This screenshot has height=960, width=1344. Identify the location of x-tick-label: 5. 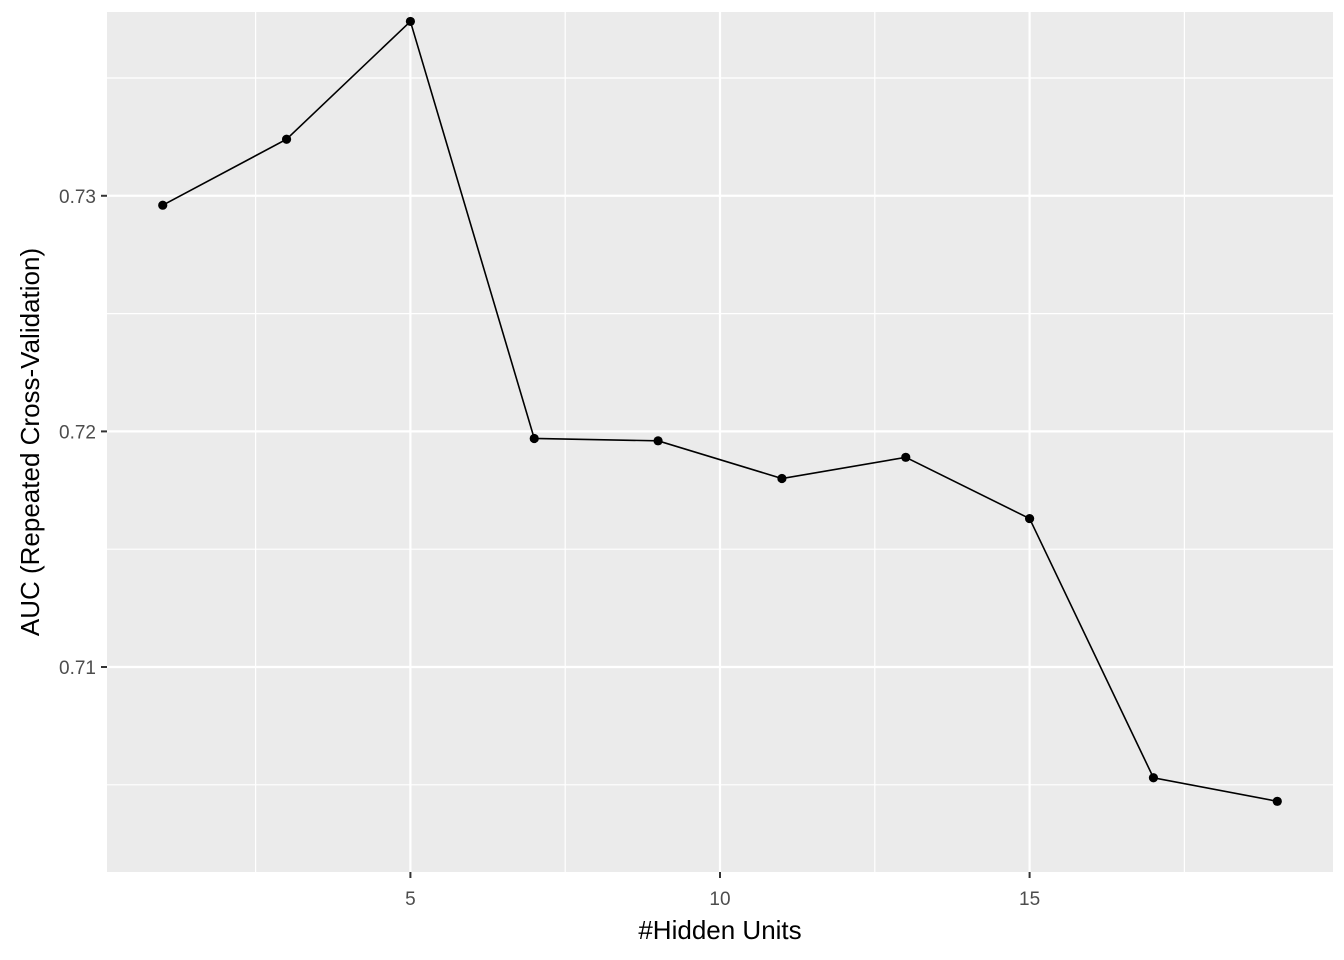
(410, 899).